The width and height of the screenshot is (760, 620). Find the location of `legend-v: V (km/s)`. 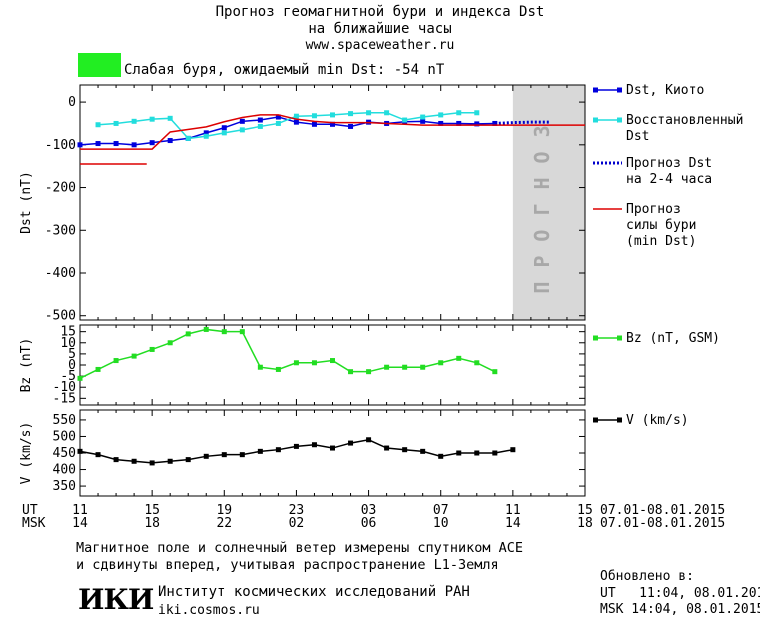

legend-v: V (km/s) is located at coordinates (657, 420).